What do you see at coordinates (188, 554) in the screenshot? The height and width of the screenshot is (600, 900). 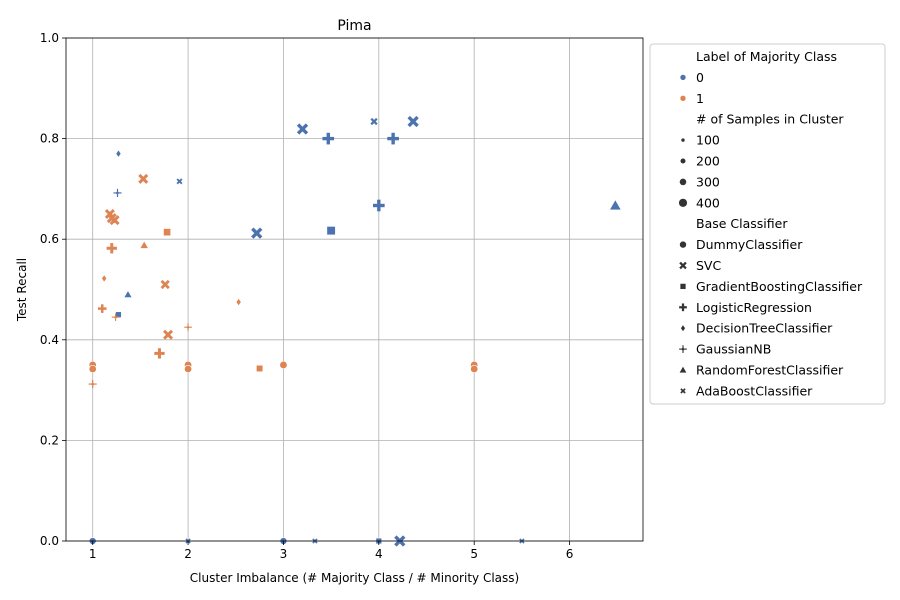 I see `x-tick-label: 2` at bounding box center [188, 554].